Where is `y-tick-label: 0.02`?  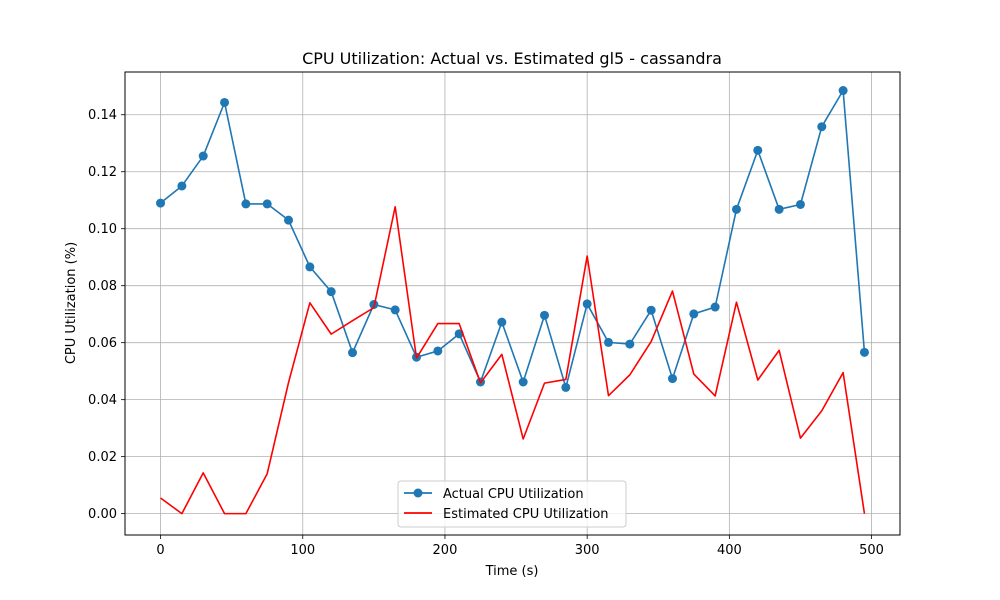
y-tick-label: 0.02 is located at coordinates (102, 457).